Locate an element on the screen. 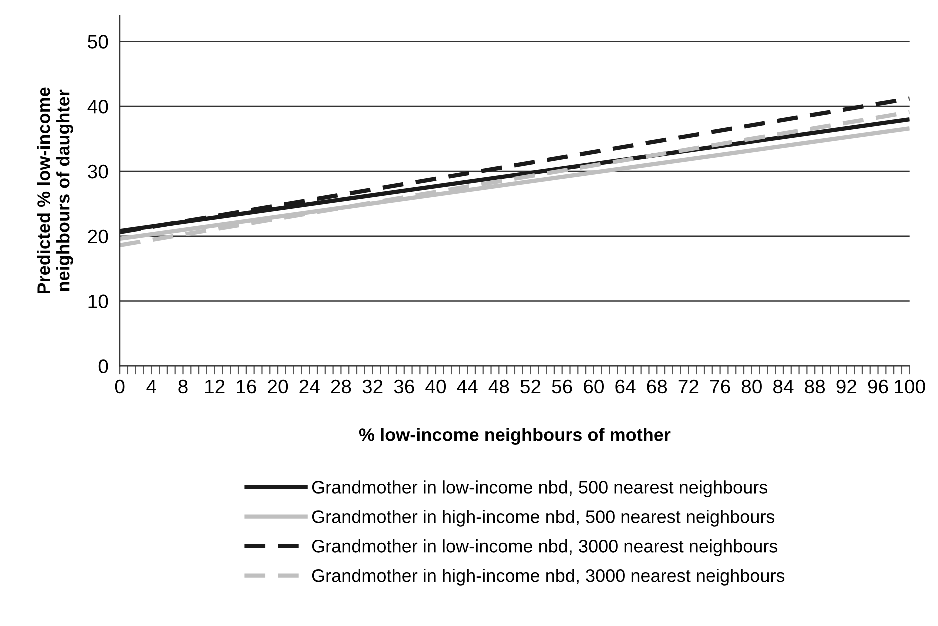 Image resolution: width=938 pixels, height=626 pixels. y-tick-label: 40 is located at coordinates (98, 107).